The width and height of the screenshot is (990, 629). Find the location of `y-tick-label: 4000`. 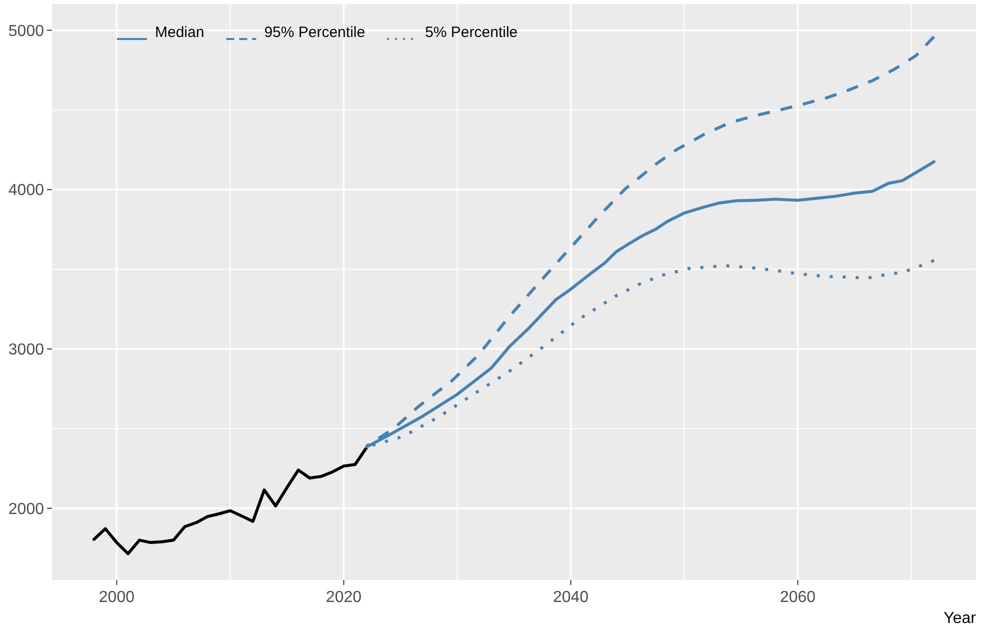

y-tick-label: 4000 is located at coordinates (26, 191).